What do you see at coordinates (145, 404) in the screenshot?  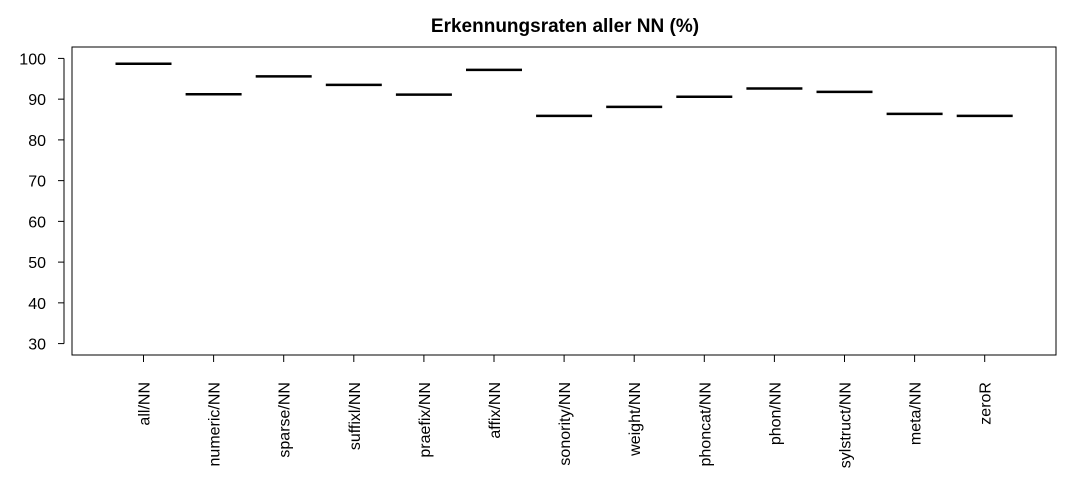 I see `x-tick-label: all/NN` at bounding box center [145, 404].